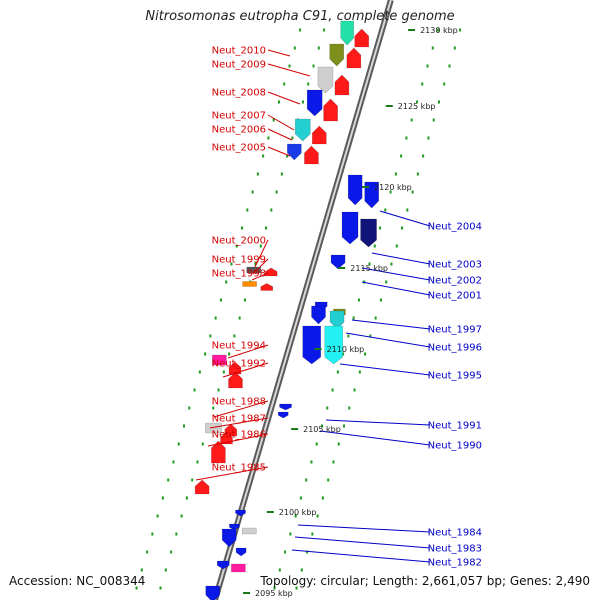 The height and width of the screenshot is (600, 600). I want to click on gene-label-left: Neut_2008, so click(239, 93).